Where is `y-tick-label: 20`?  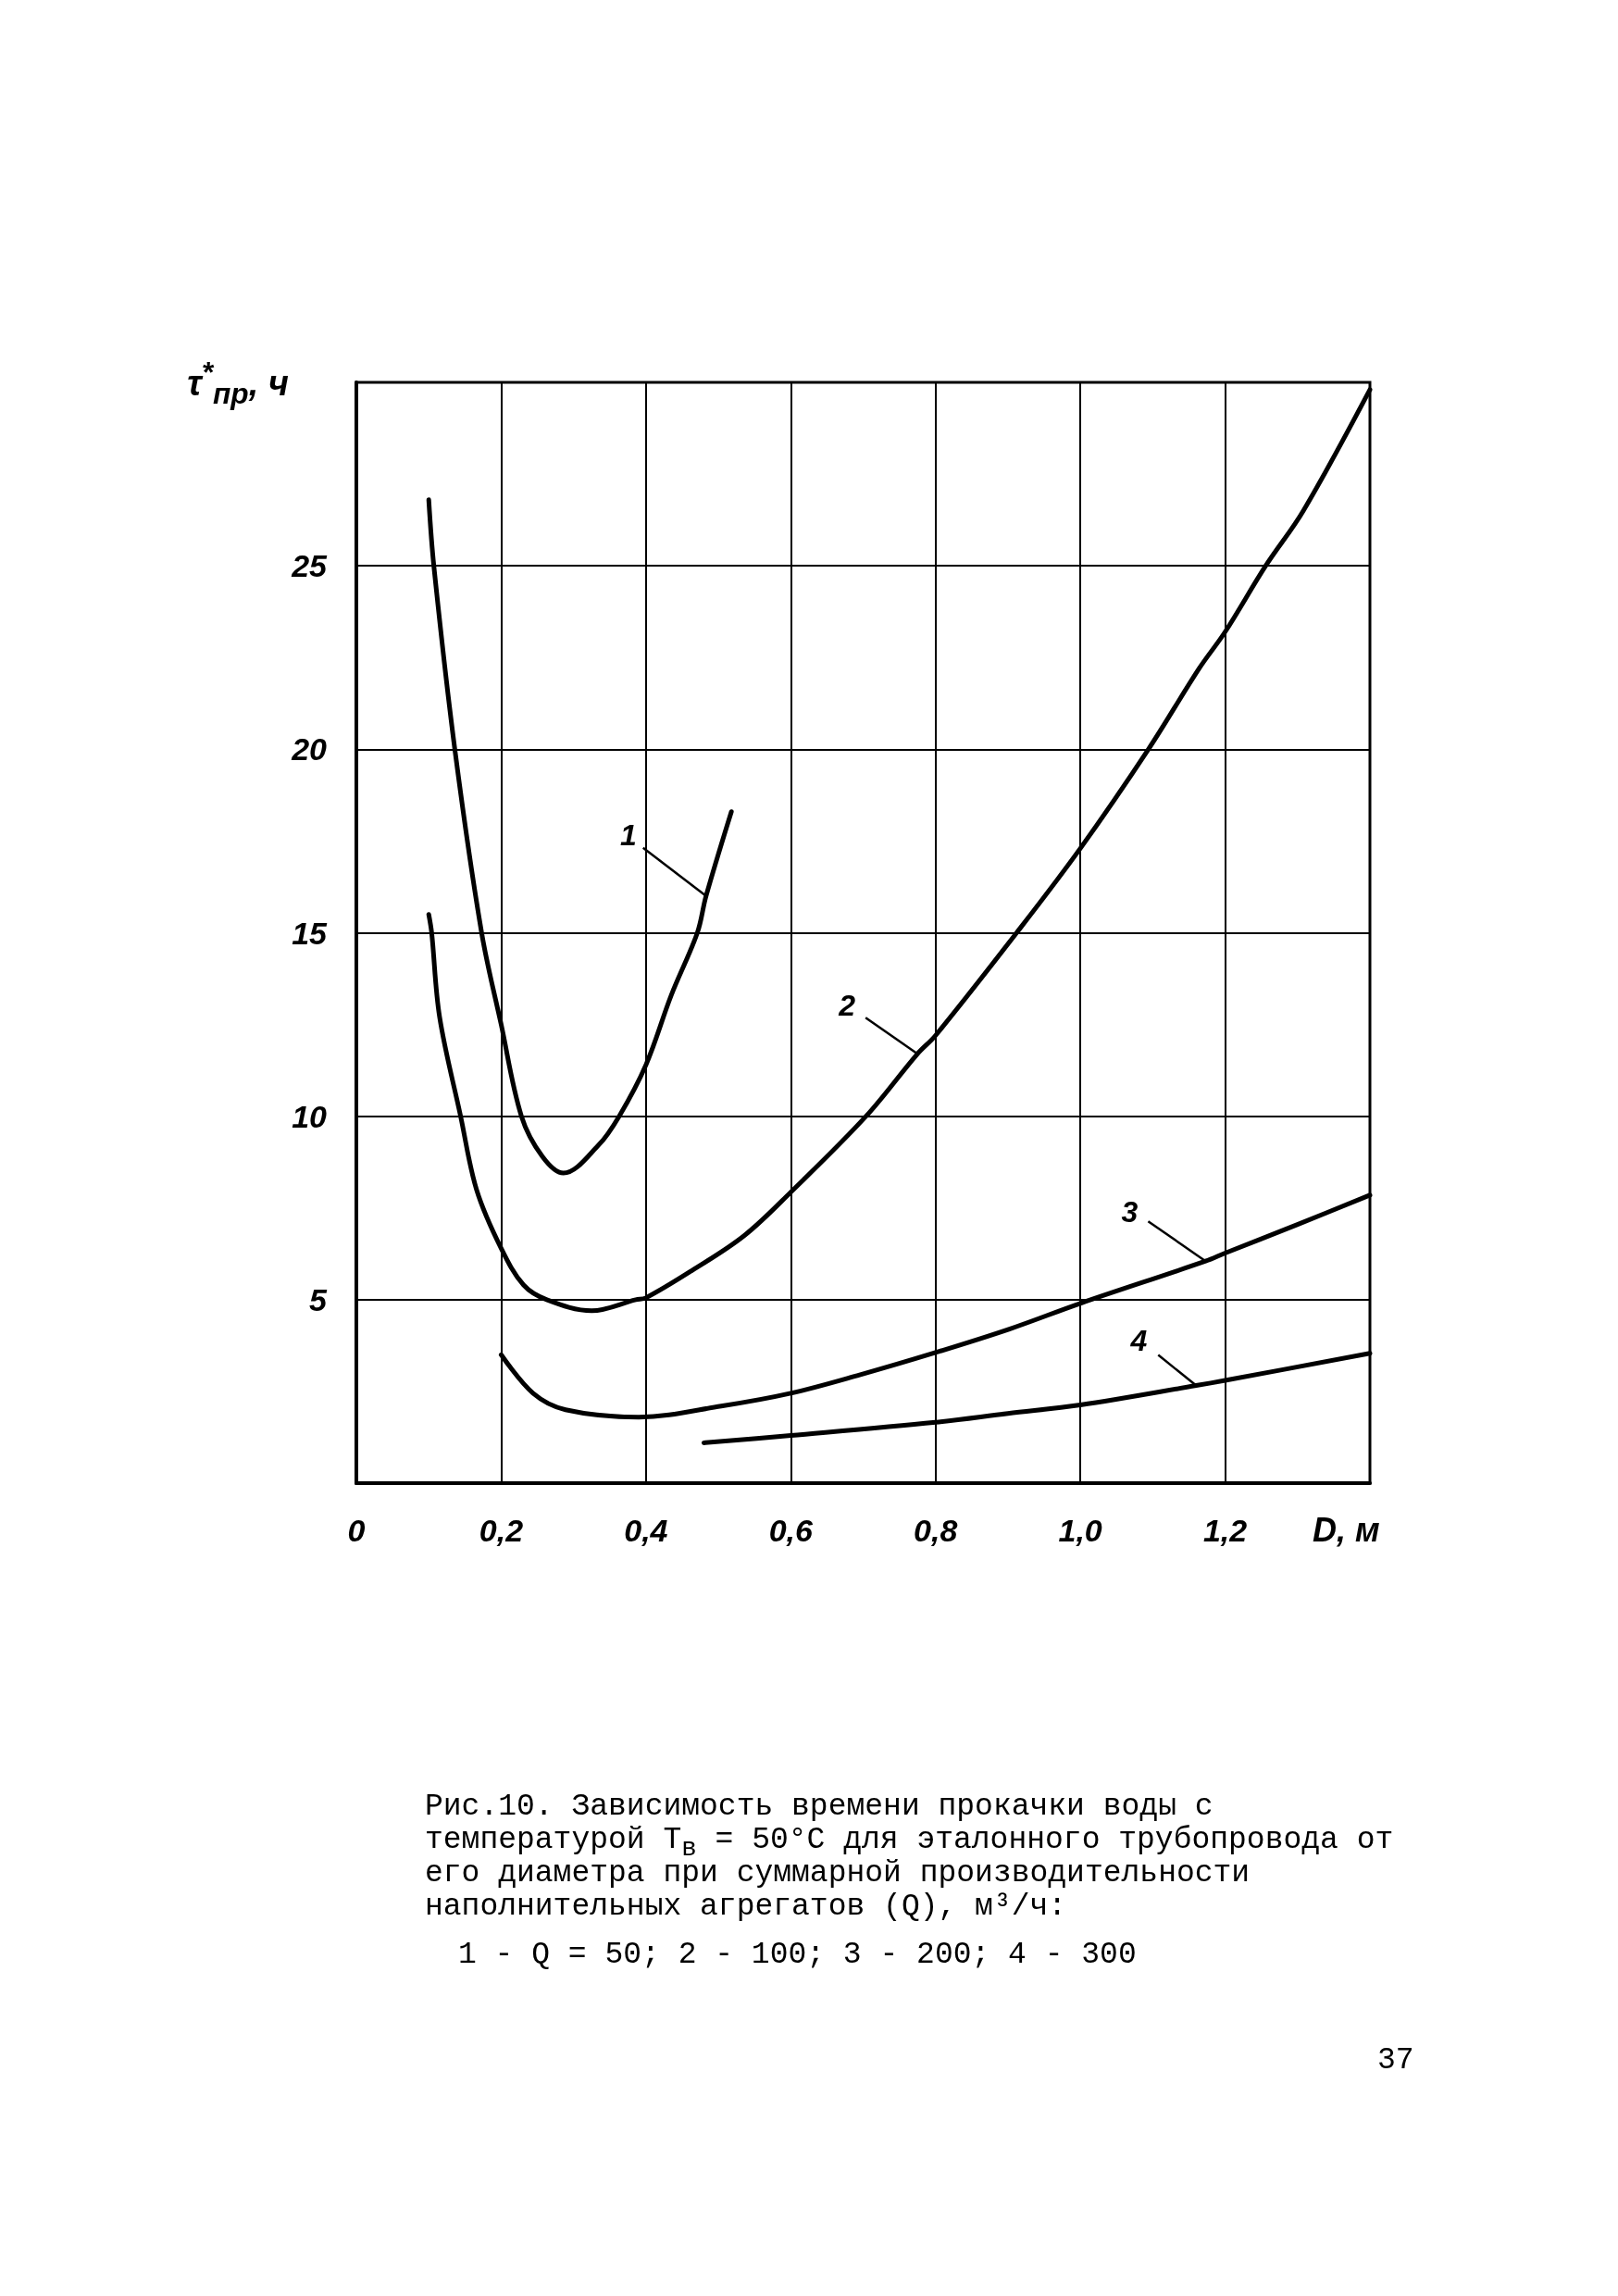
y-tick-label: 20 is located at coordinates (309, 749).